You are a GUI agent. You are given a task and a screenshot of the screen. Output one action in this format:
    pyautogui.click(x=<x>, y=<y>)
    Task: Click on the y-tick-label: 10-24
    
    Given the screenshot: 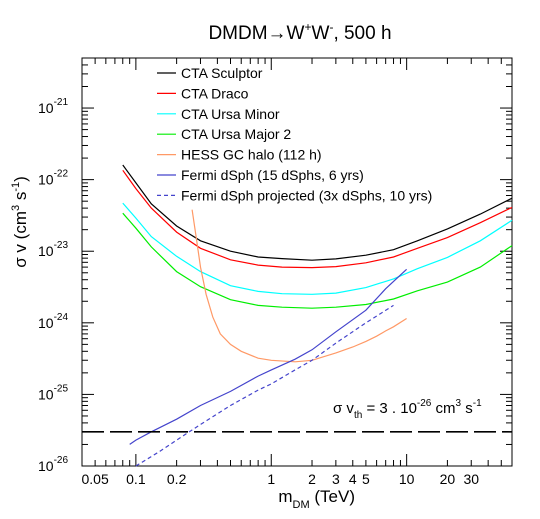 What is the action you would take?
    pyautogui.click(x=53, y=321)
    